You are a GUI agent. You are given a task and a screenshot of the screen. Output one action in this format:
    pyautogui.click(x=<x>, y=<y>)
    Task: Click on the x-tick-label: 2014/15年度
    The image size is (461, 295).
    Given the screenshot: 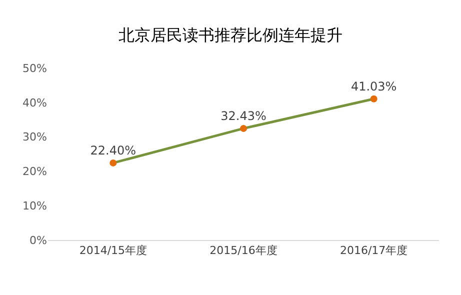 What is the action you would take?
    pyautogui.click(x=113, y=251)
    